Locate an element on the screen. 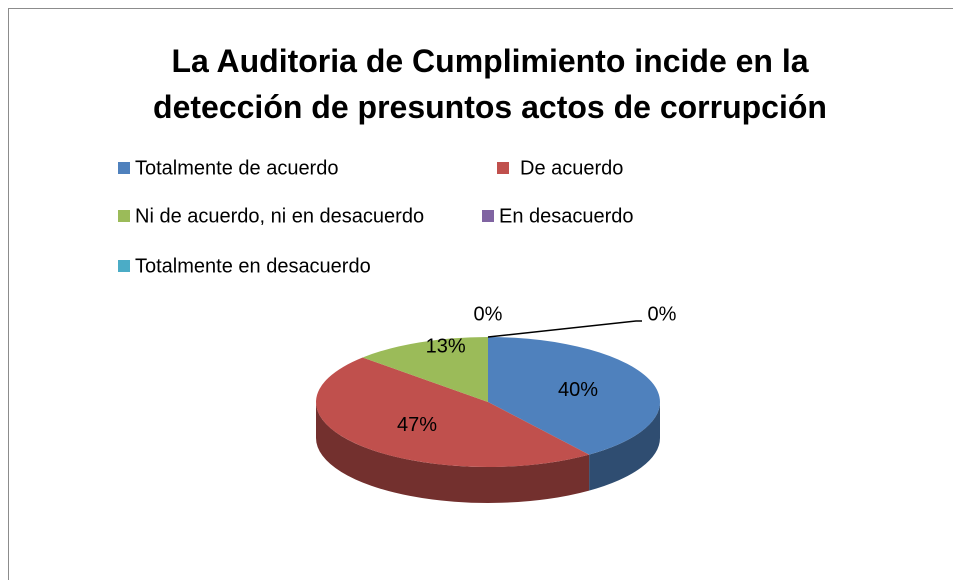 Image resolution: width=953 pixels, height=580 pixels. data-label: 47% is located at coordinates (417, 425).